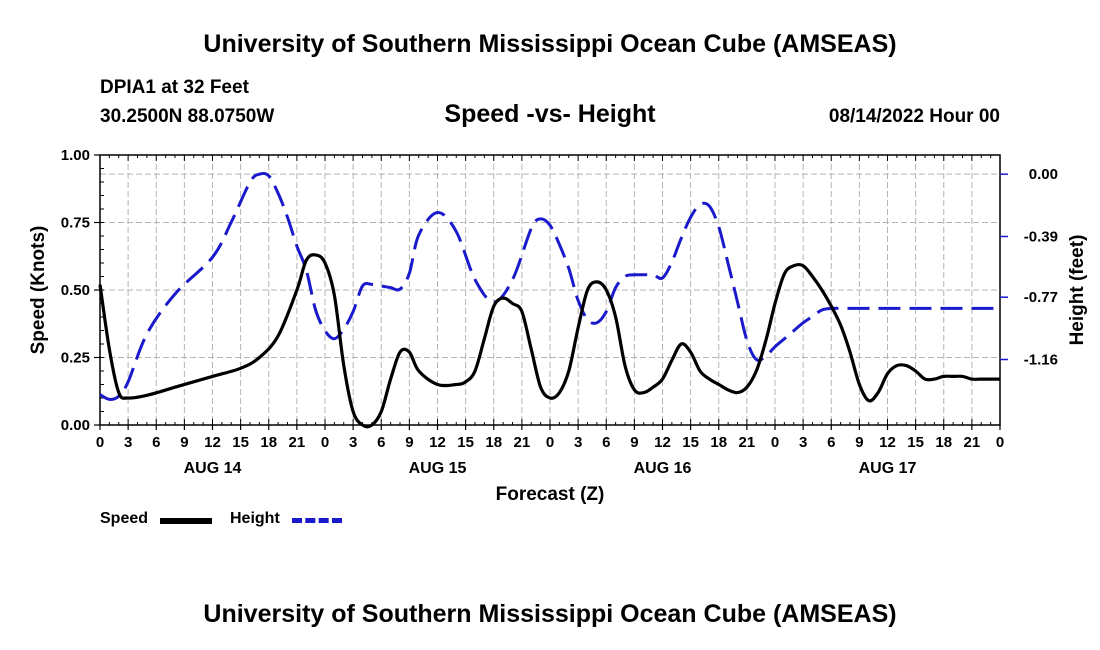 Image resolution: width=1100 pixels, height=650 pixels. I want to click on y-tick-label: 0.00, so click(75, 425).